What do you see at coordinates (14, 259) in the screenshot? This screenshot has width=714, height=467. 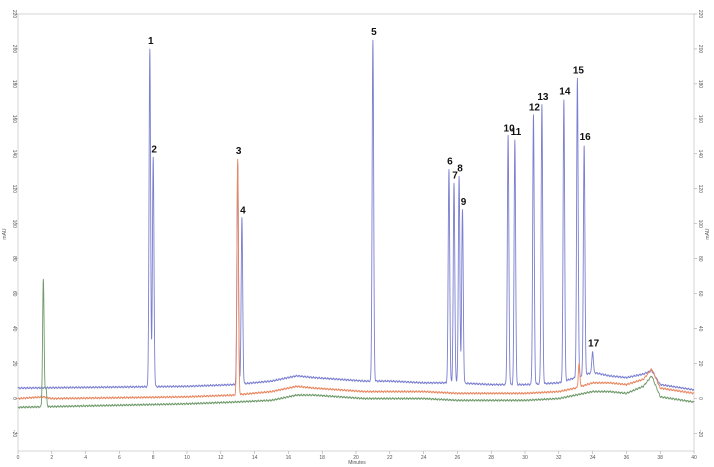 I see `y-tick-label-left: 80` at bounding box center [14, 259].